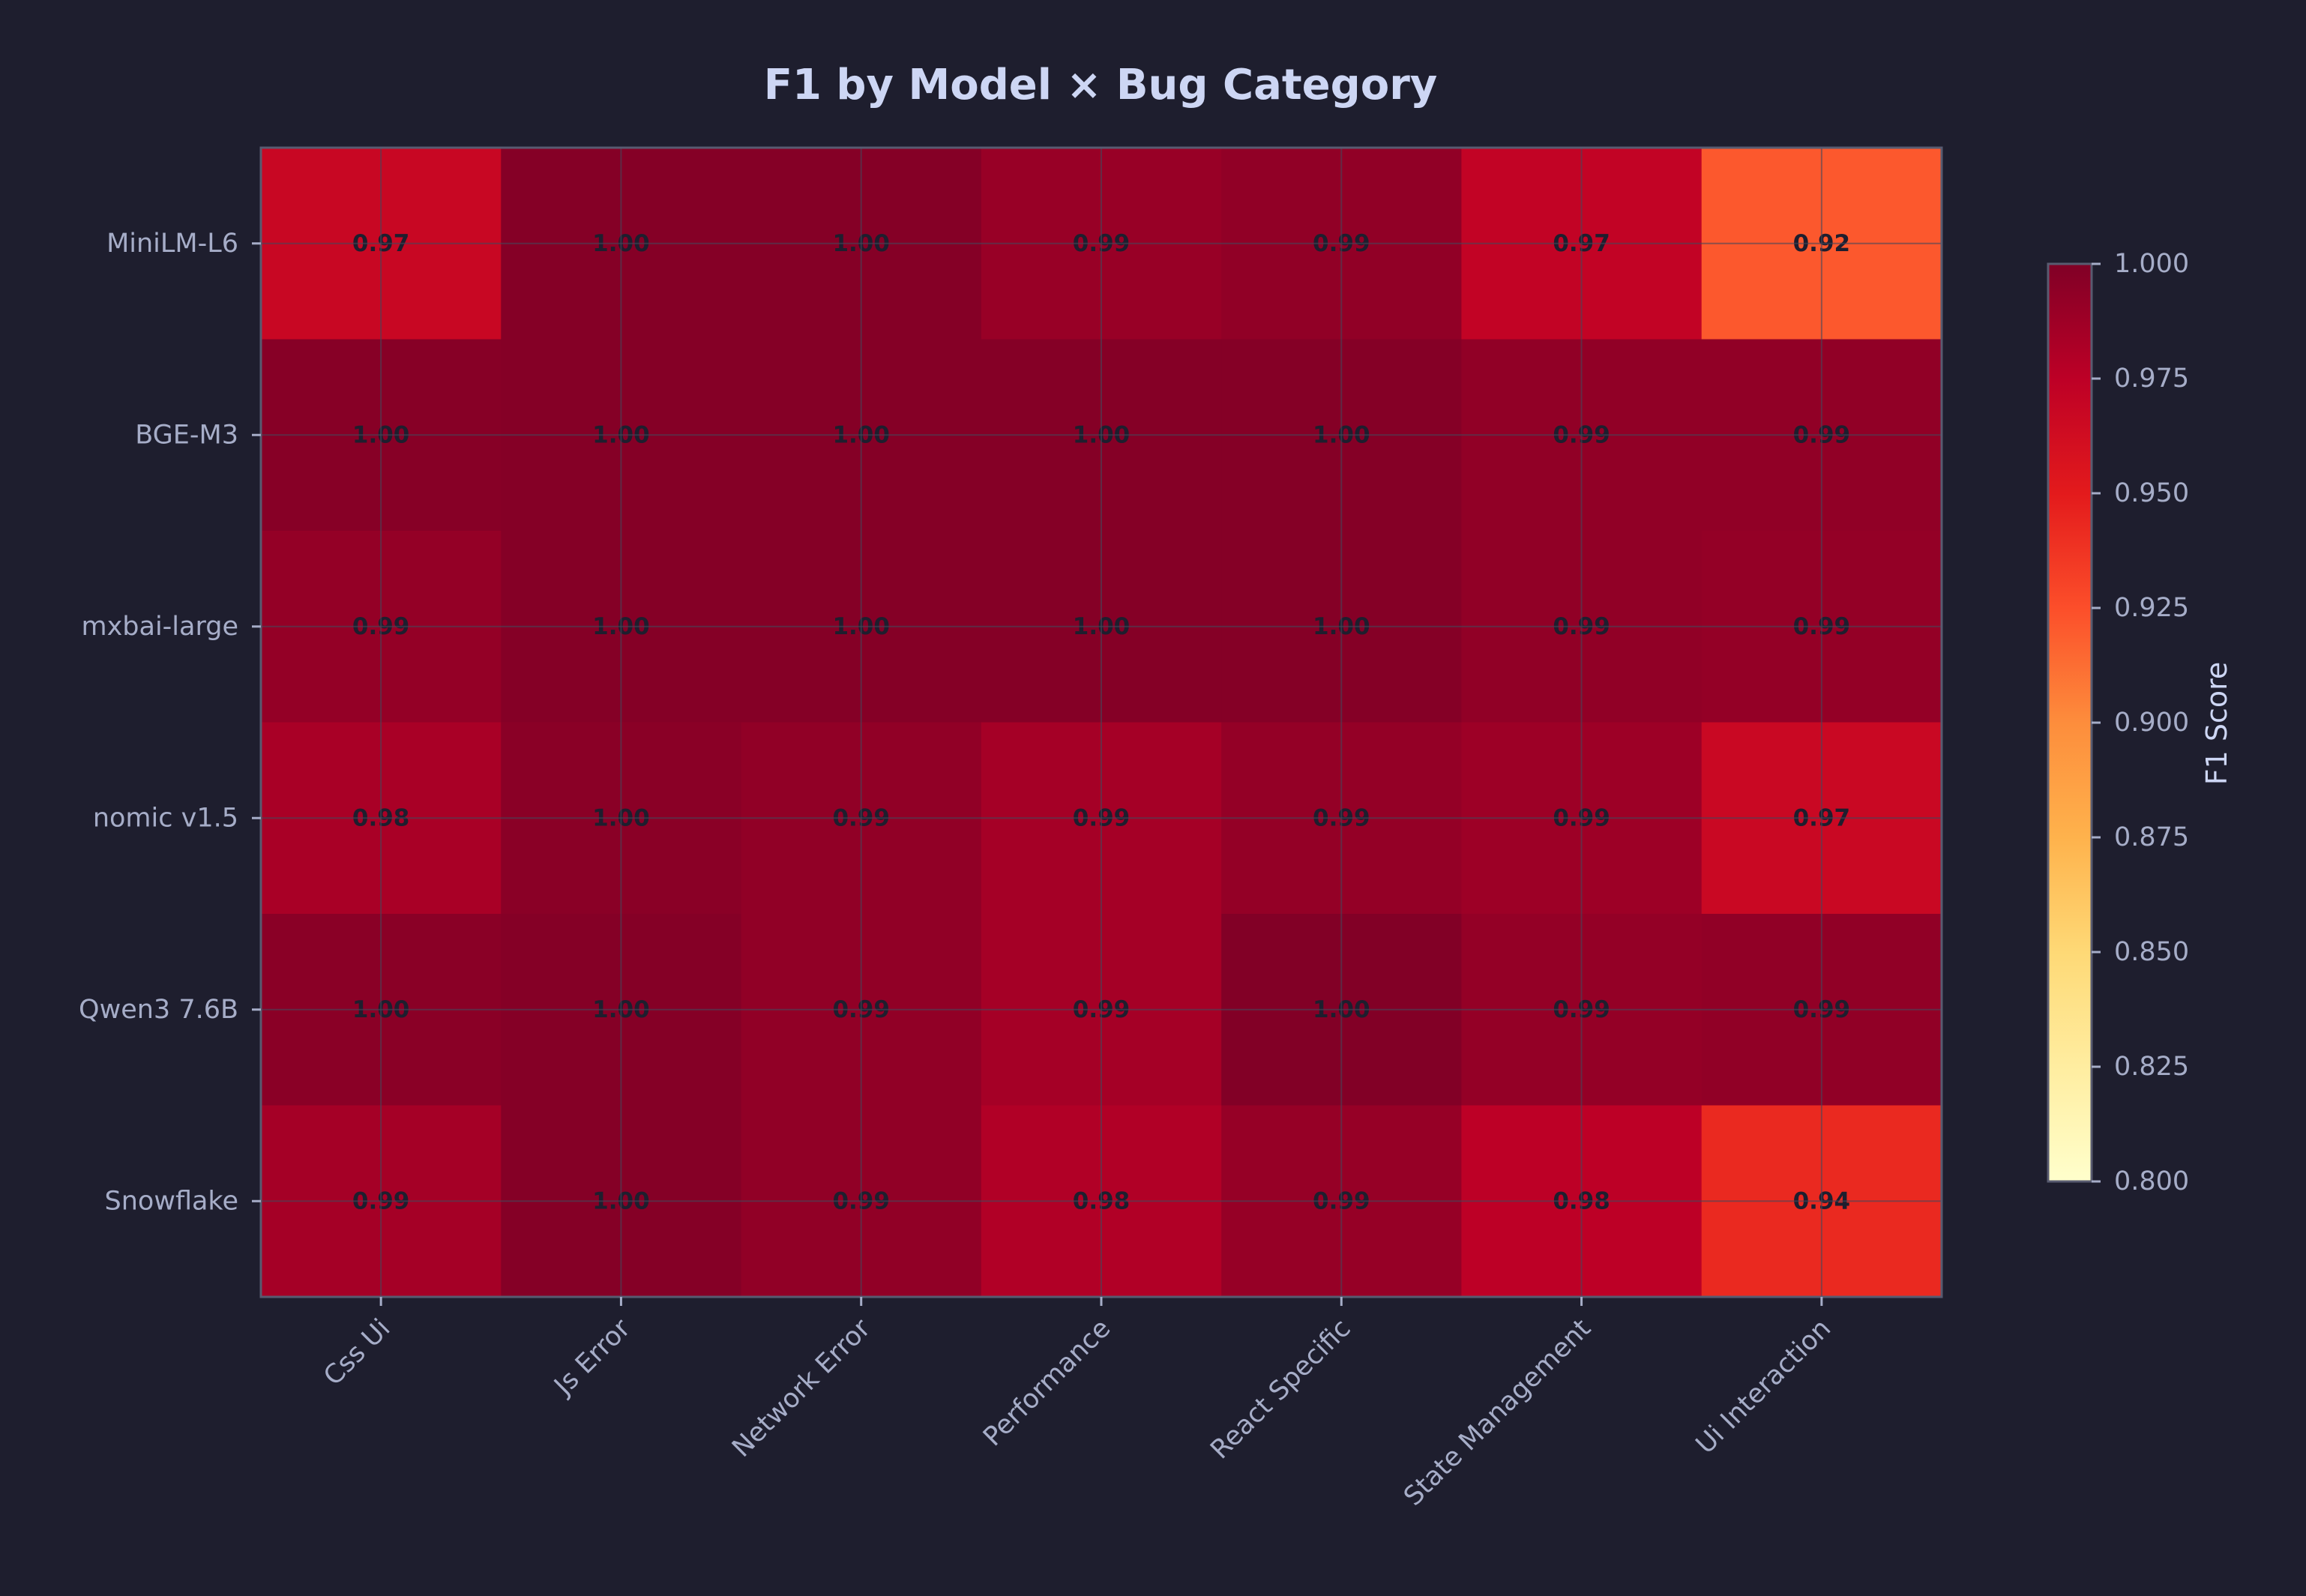 The height and width of the screenshot is (1596, 2306). Describe the element at coordinates (186, 435) in the screenshot. I see `y-tick-label: BGE-M3` at that location.